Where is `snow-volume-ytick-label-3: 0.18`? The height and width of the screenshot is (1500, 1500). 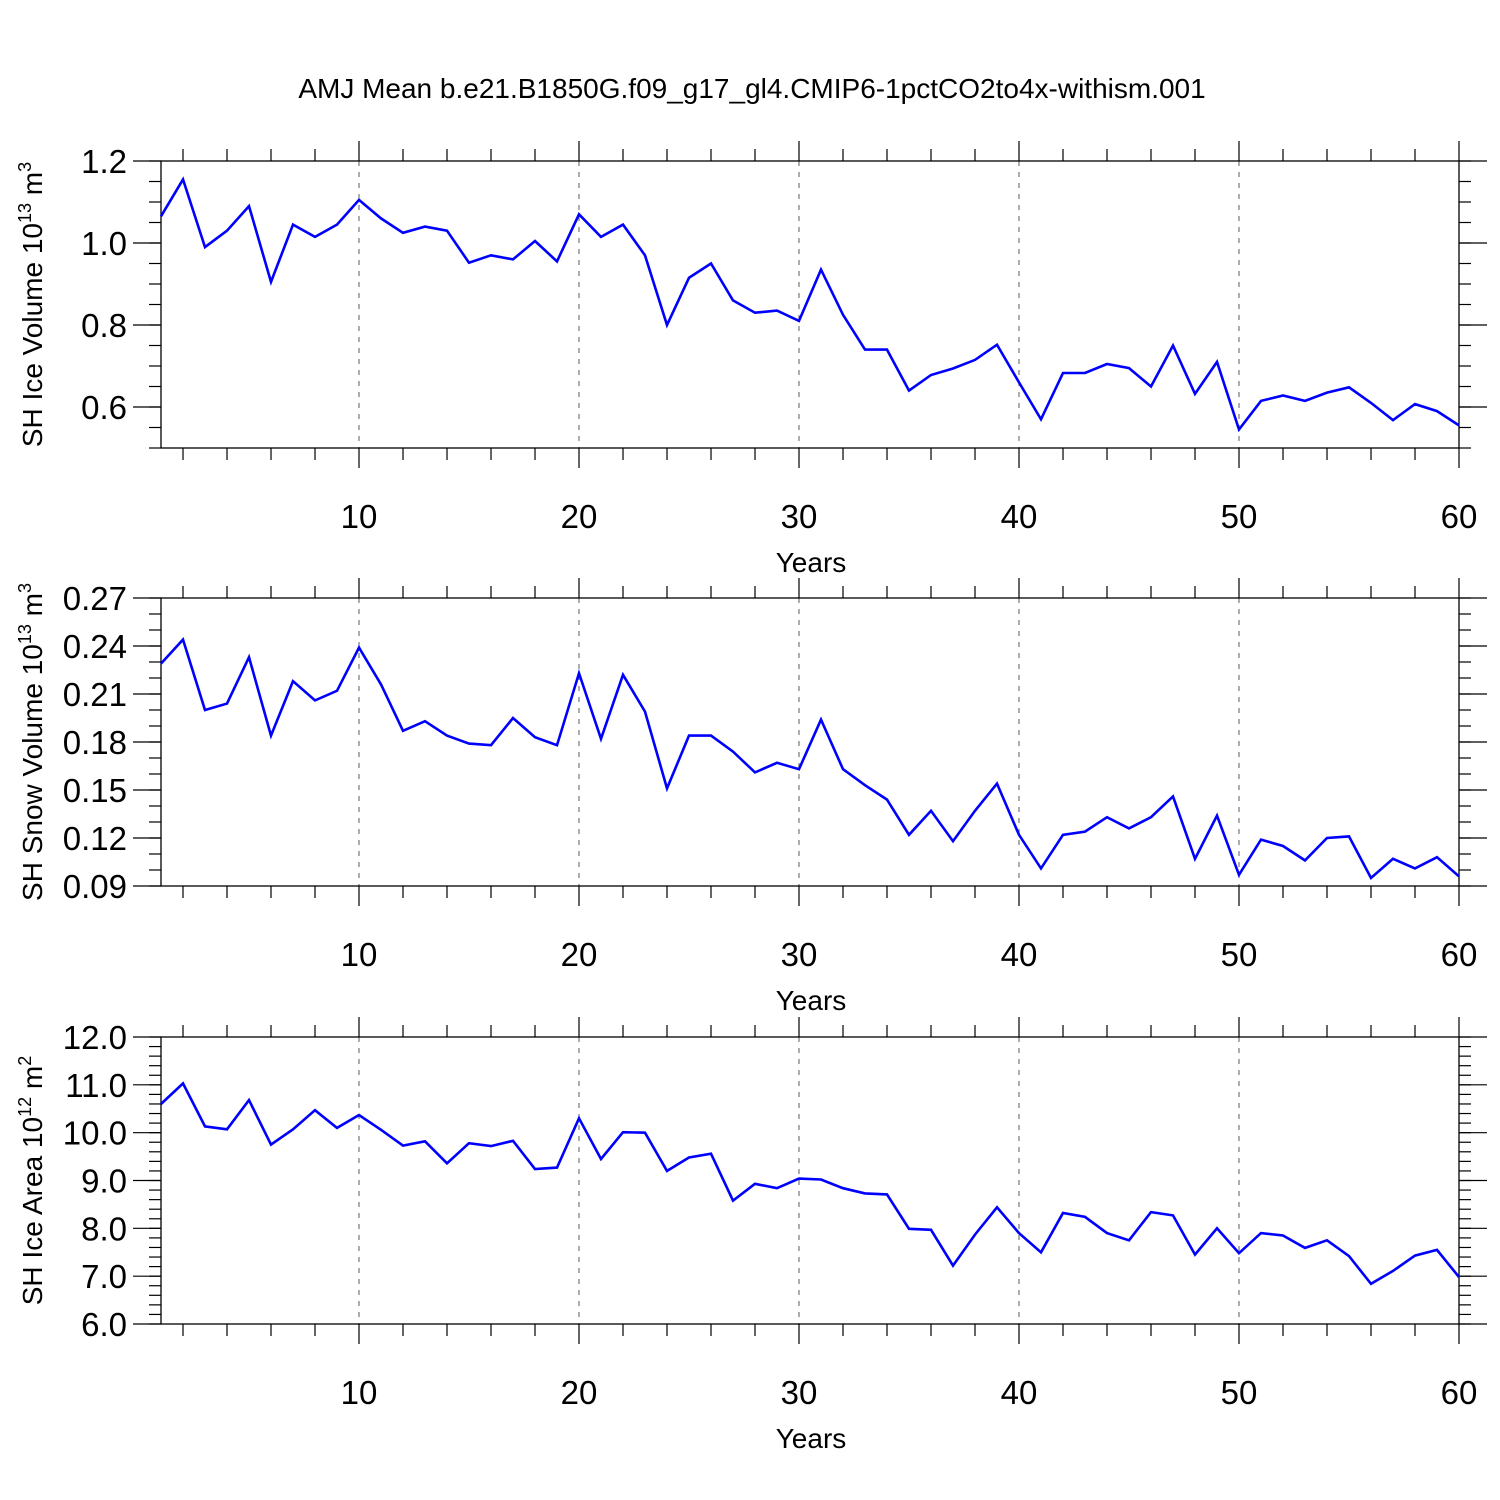
snow-volume-ytick-label-3: 0.18 is located at coordinates (95, 742).